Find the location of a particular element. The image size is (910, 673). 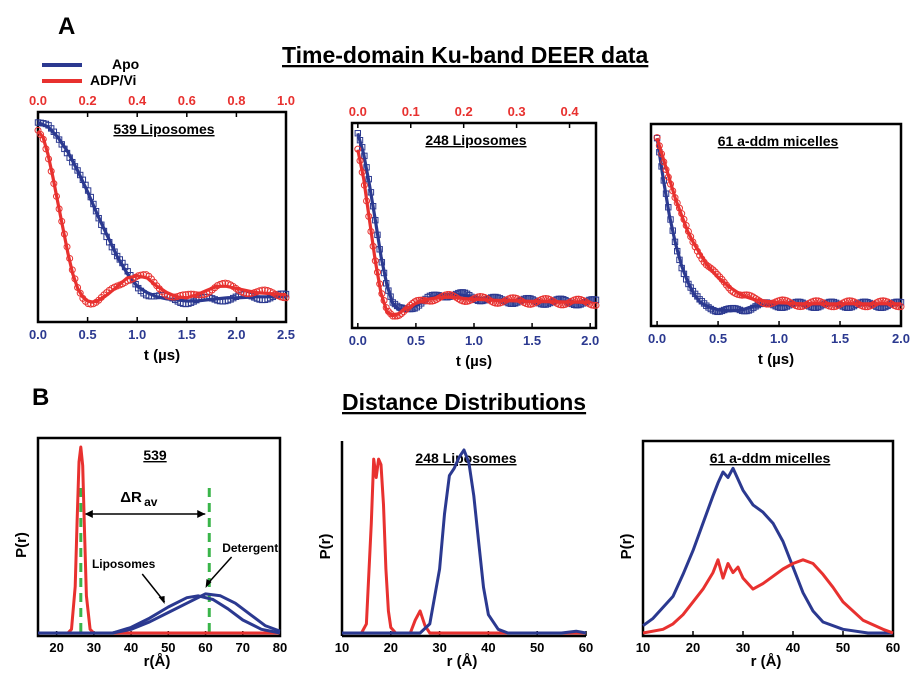

x-tick-label: 2.5 is located at coordinates (286, 334).